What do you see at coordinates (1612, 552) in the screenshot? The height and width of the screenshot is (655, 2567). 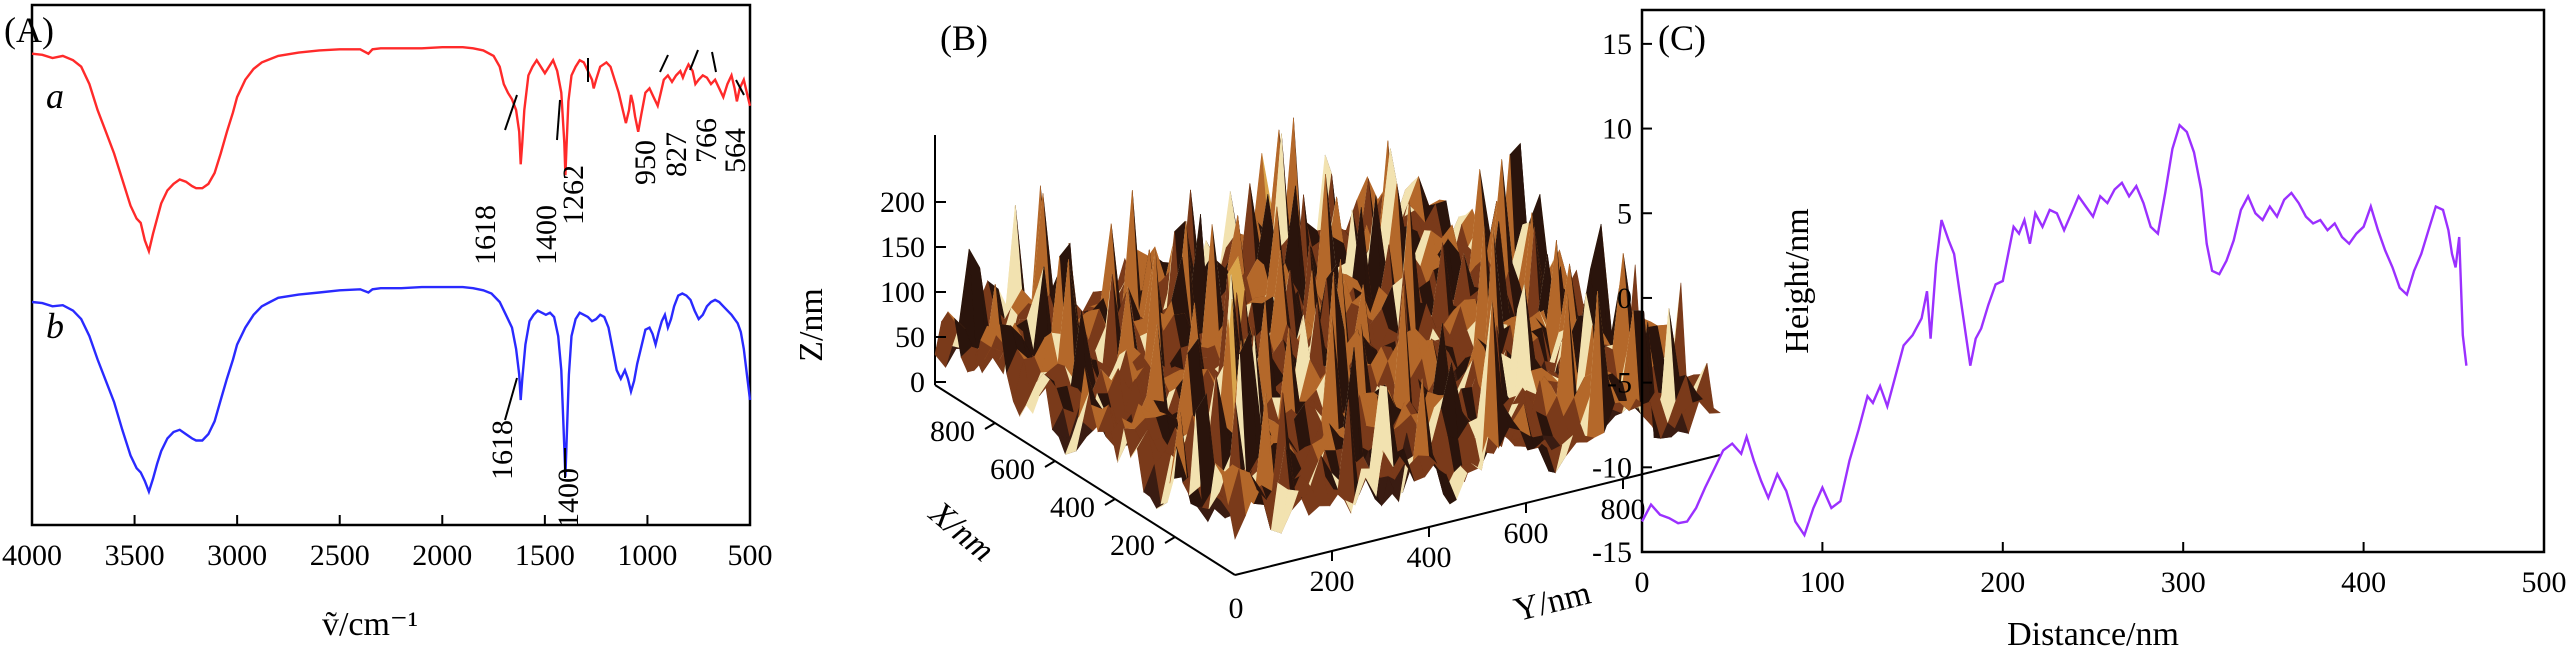 I see `y-tick-label: -15` at bounding box center [1612, 552].